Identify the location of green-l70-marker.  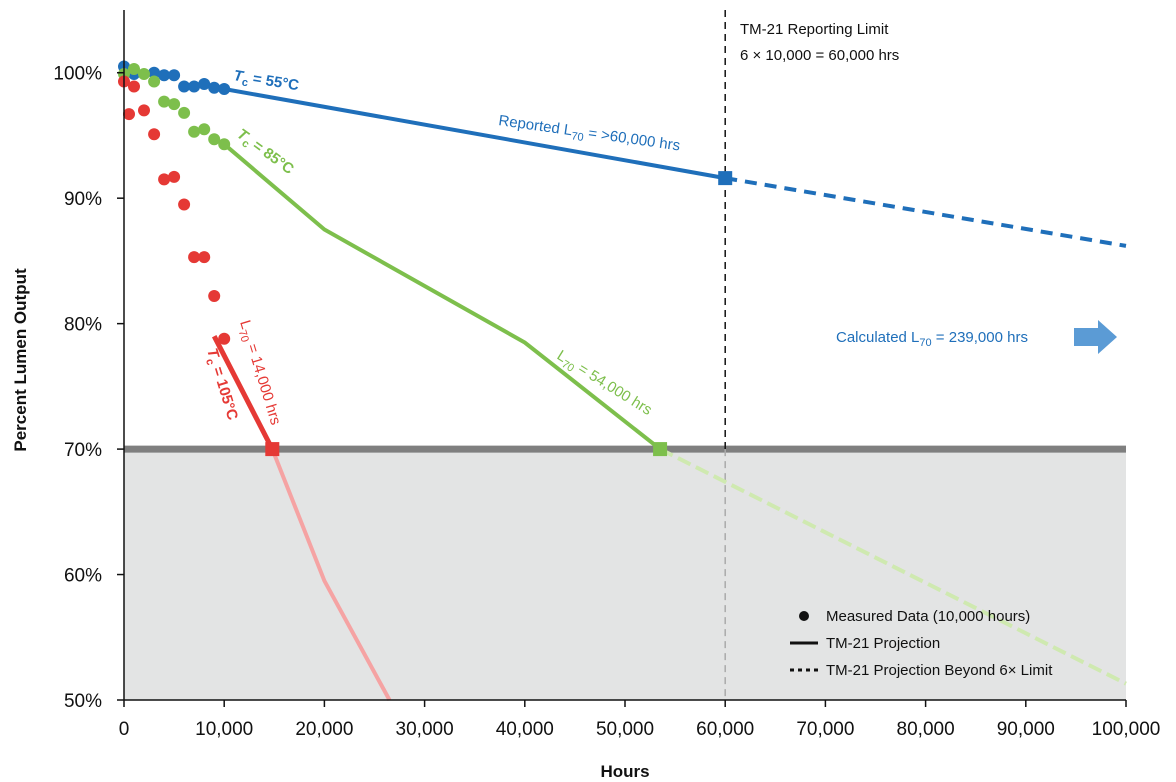
(660, 449).